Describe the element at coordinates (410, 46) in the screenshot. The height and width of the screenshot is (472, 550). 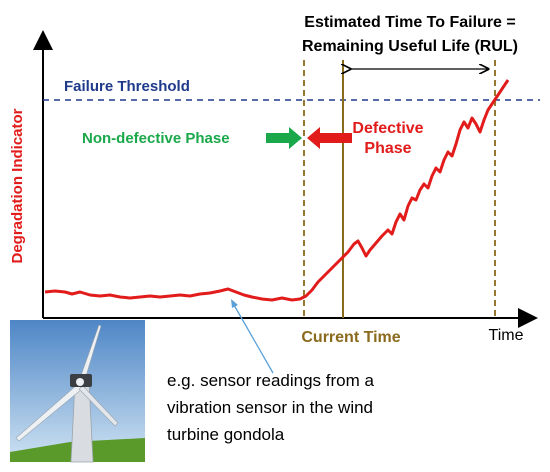
I see `rul-title-line2: Remaining Useful Life (RUL)` at that location.